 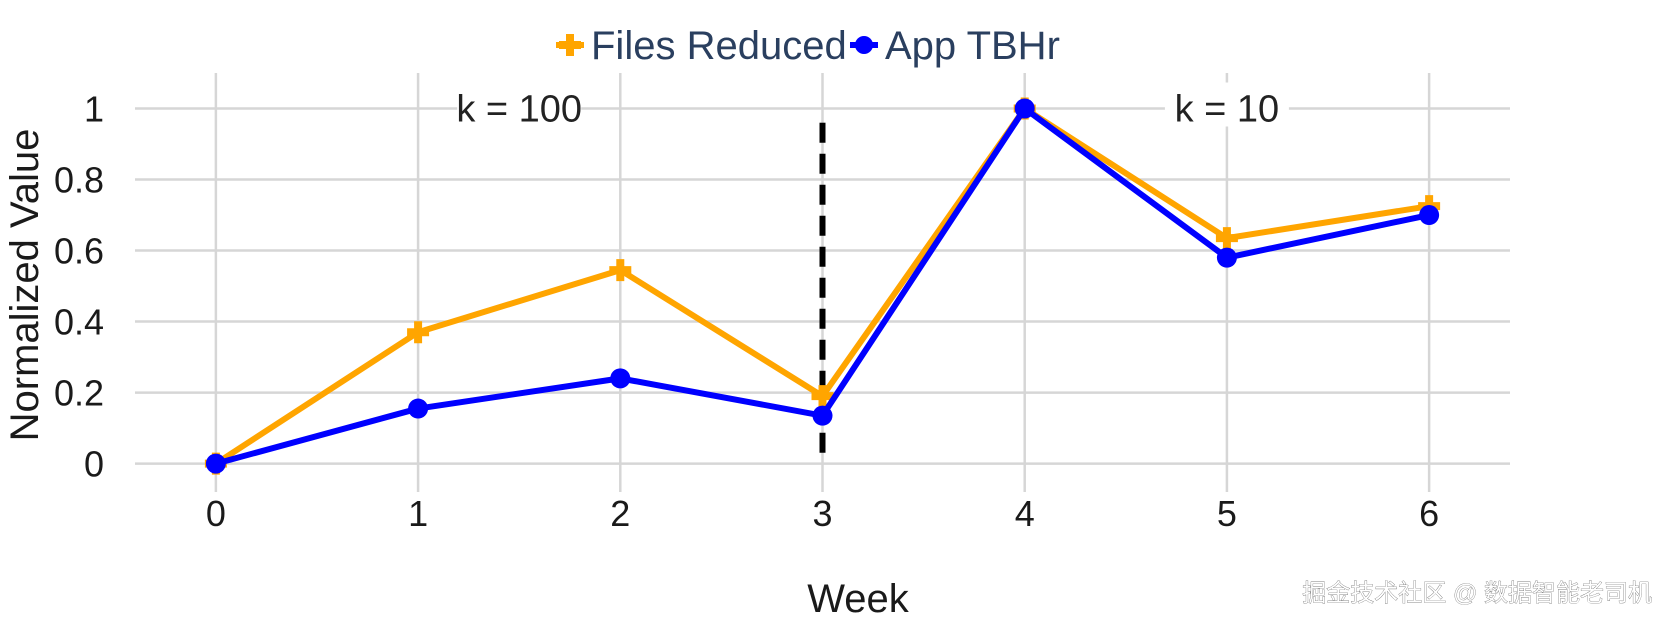 What do you see at coordinates (216, 513) in the screenshot?
I see `x-tick-label: 0` at bounding box center [216, 513].